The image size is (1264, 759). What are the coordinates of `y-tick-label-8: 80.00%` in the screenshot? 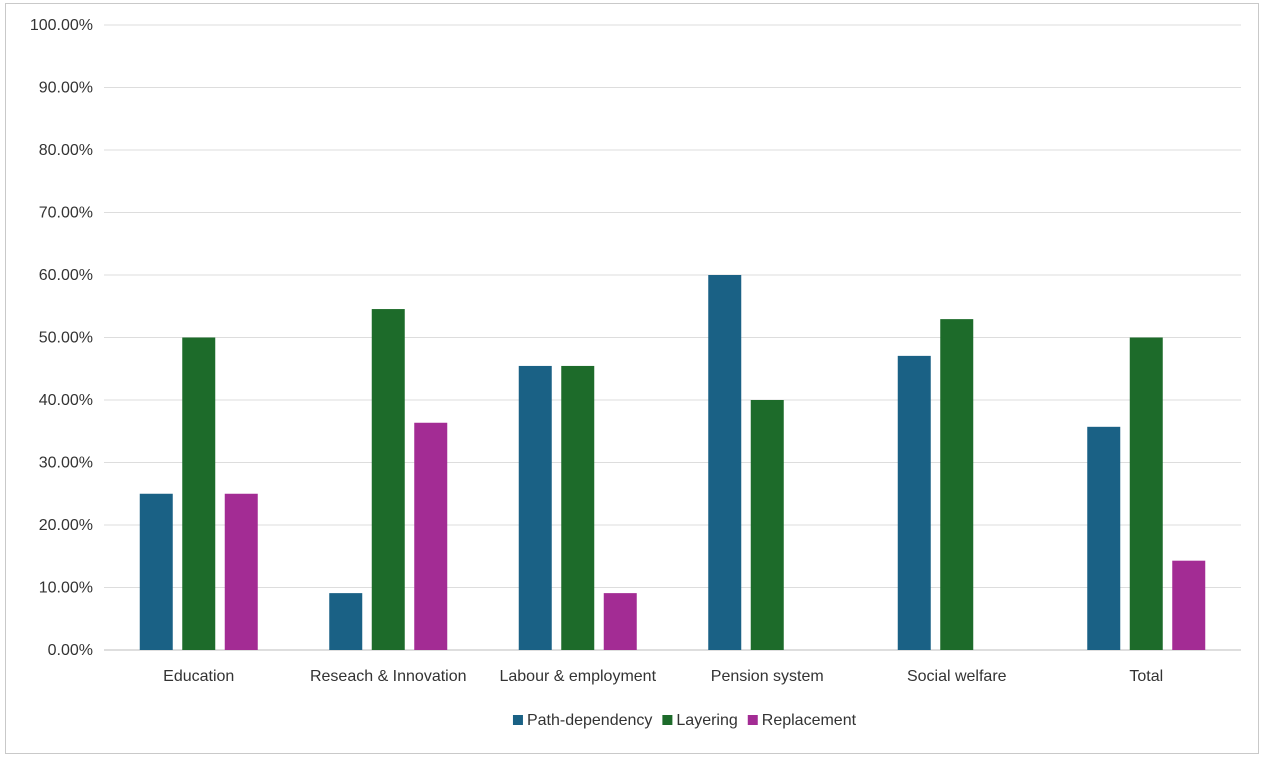 It's located at (66, 150).